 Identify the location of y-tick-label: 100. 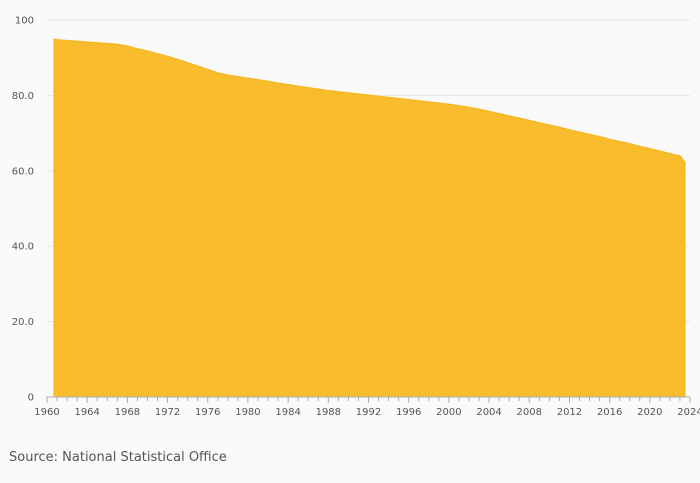
(24, 21).